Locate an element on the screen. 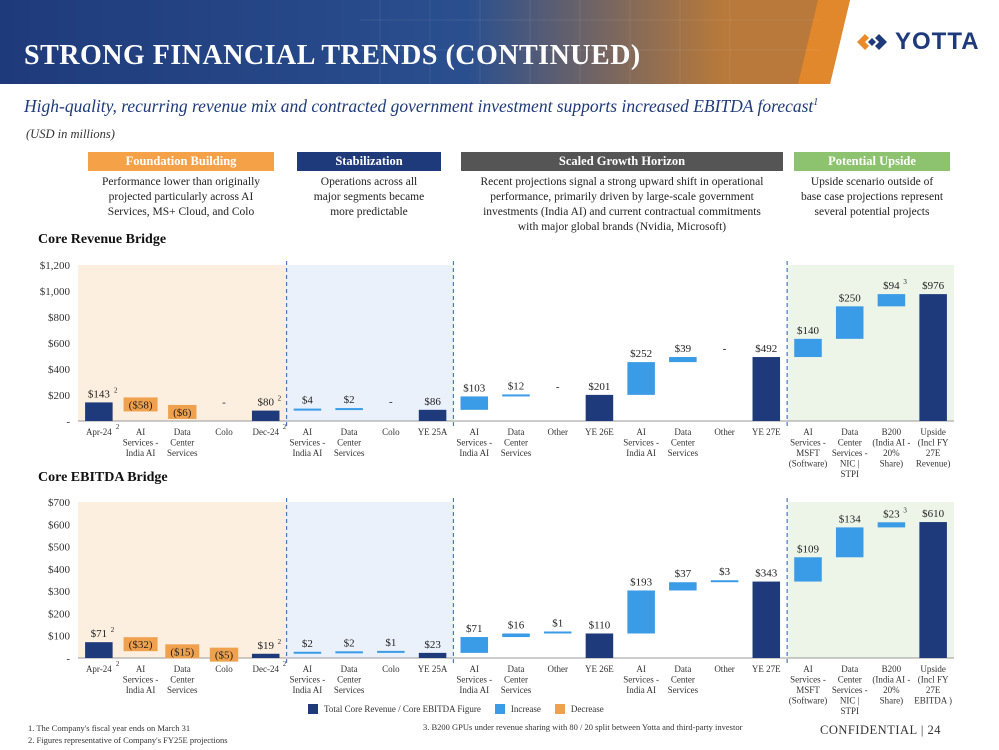 This screenshot has width=999, height=750. data-label: ($5) is located at coordinates (224, 656).